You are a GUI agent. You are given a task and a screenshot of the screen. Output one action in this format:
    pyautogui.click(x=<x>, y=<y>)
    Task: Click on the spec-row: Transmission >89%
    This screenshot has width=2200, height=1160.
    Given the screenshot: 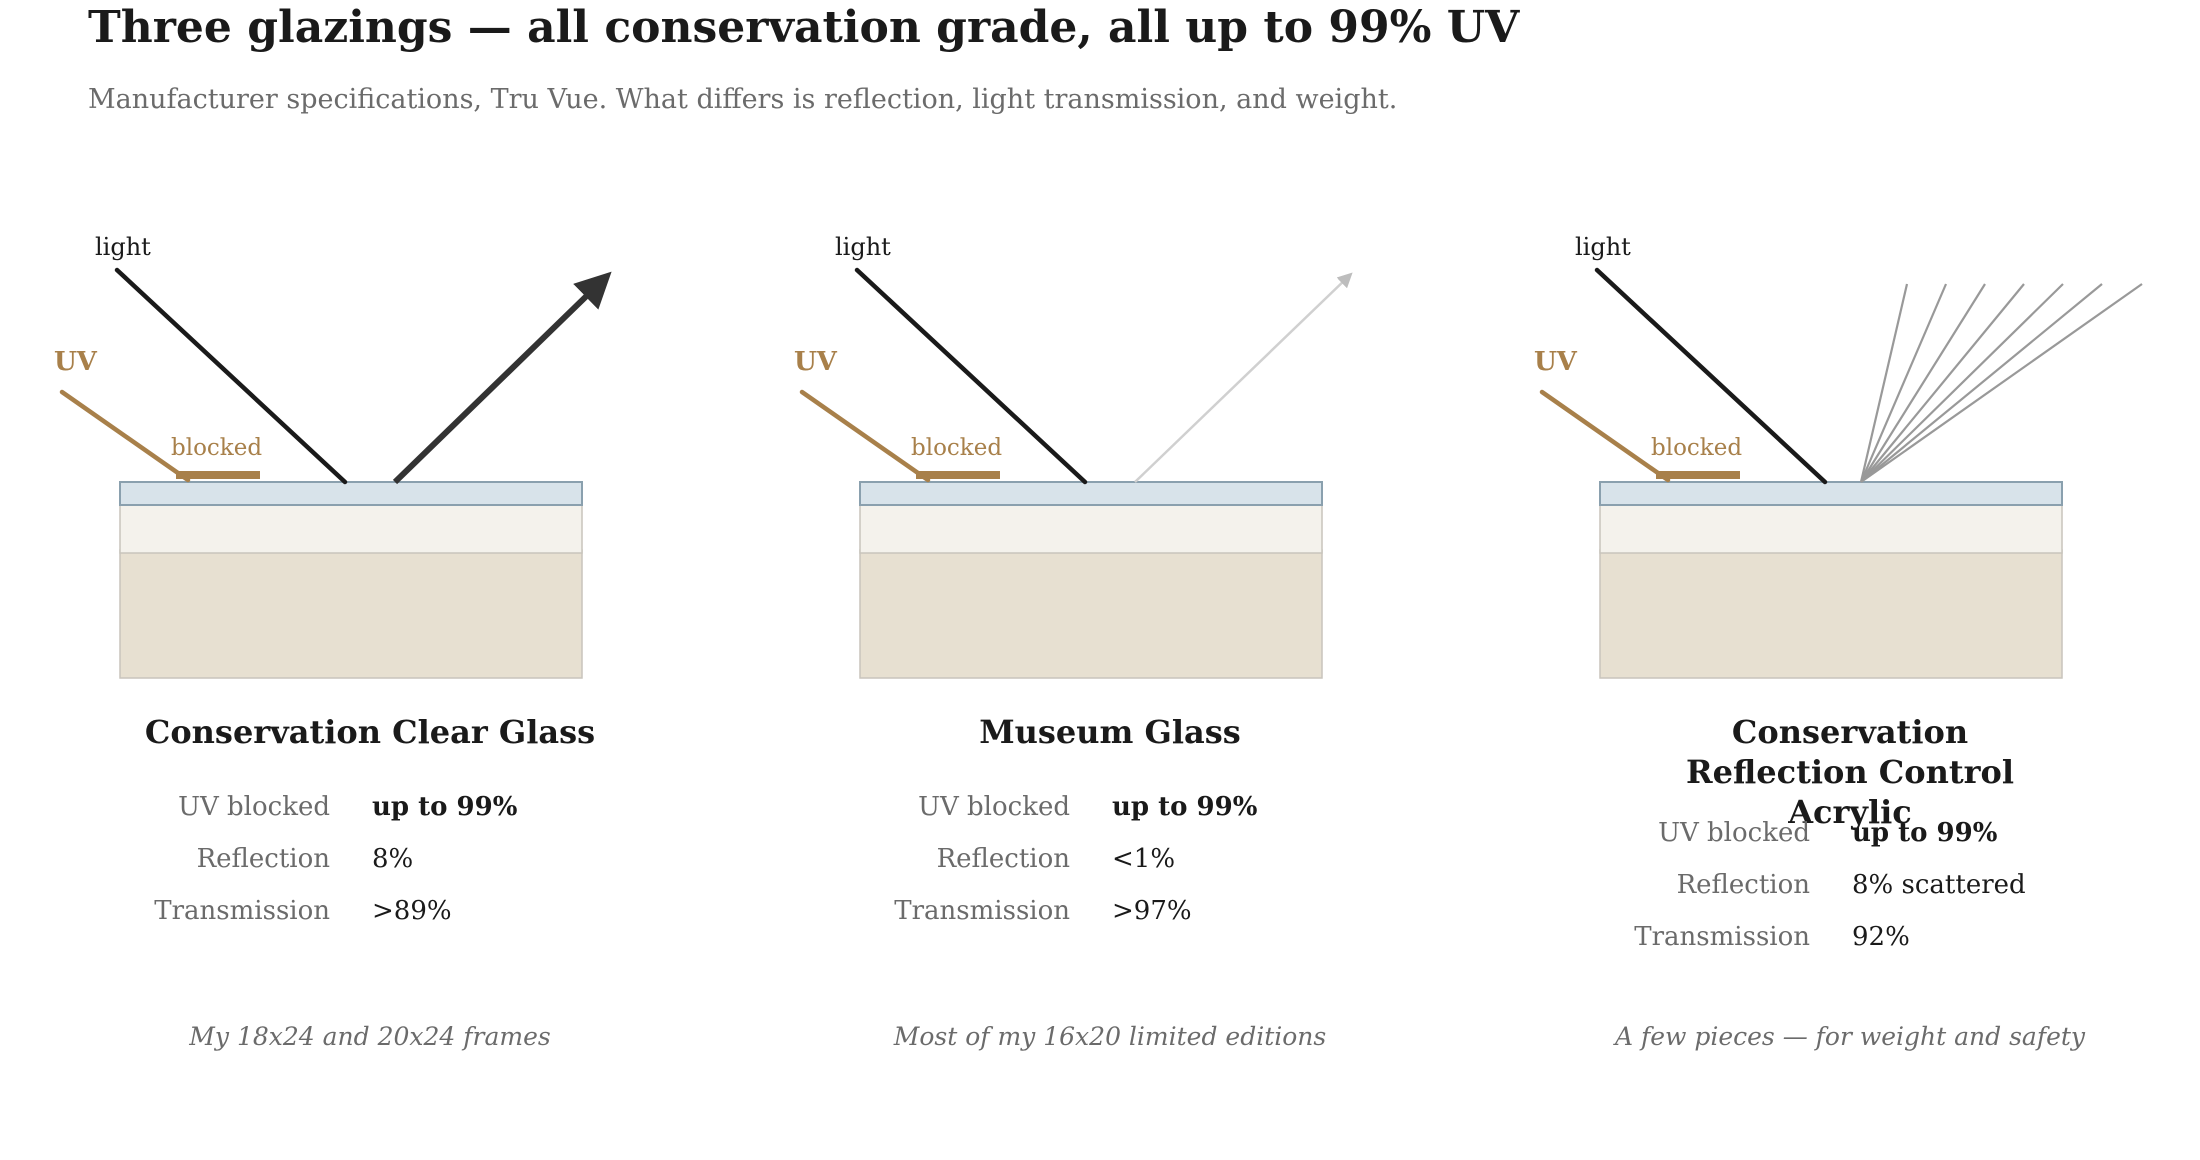 What is the action you would take?
    pyautogui.click(x=370, y=916)
    